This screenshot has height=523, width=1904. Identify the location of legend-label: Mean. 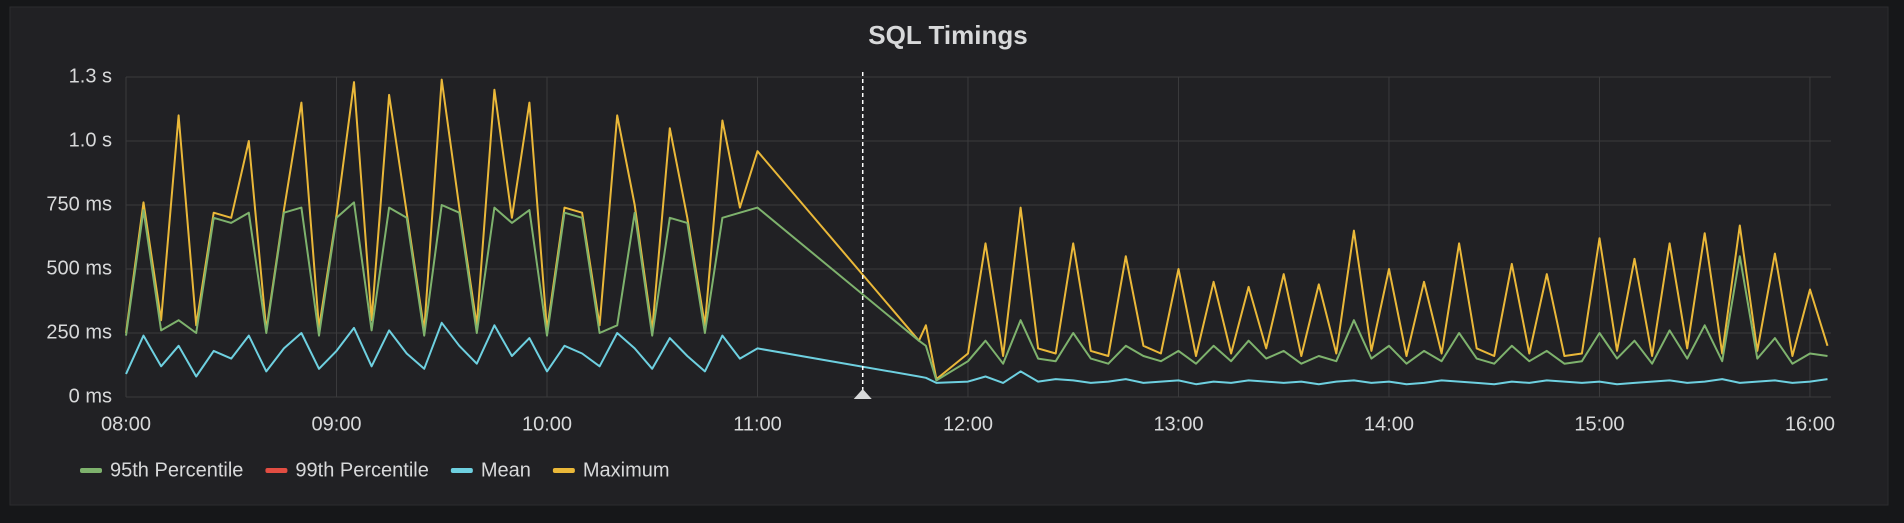
(506, 470).